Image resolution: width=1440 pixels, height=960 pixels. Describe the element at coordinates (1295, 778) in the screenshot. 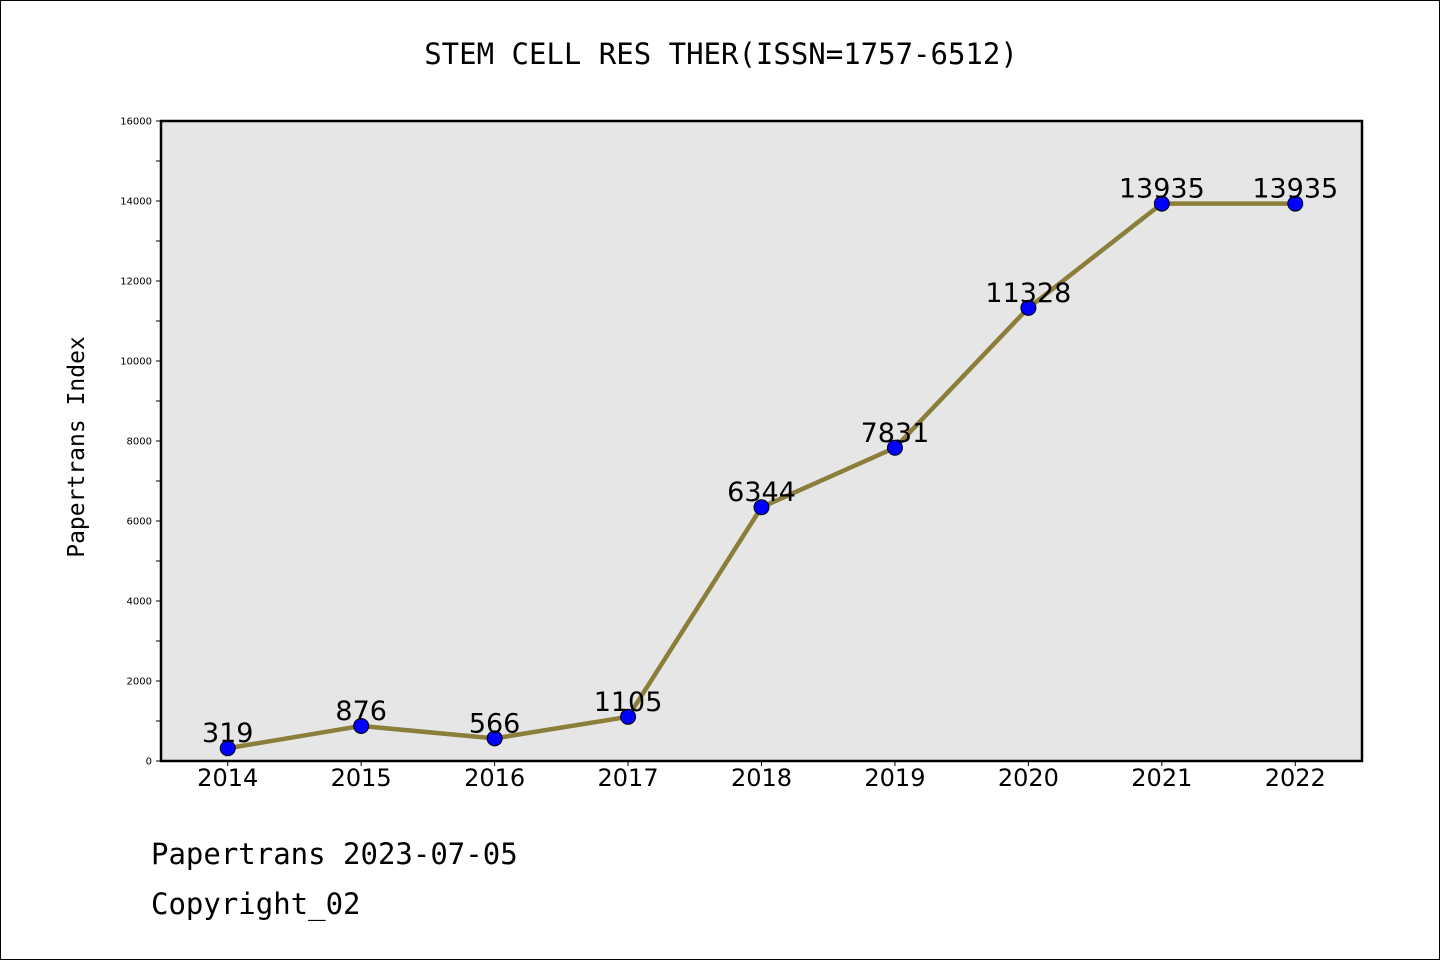

I see `x-tick-label: 2022` at that location.